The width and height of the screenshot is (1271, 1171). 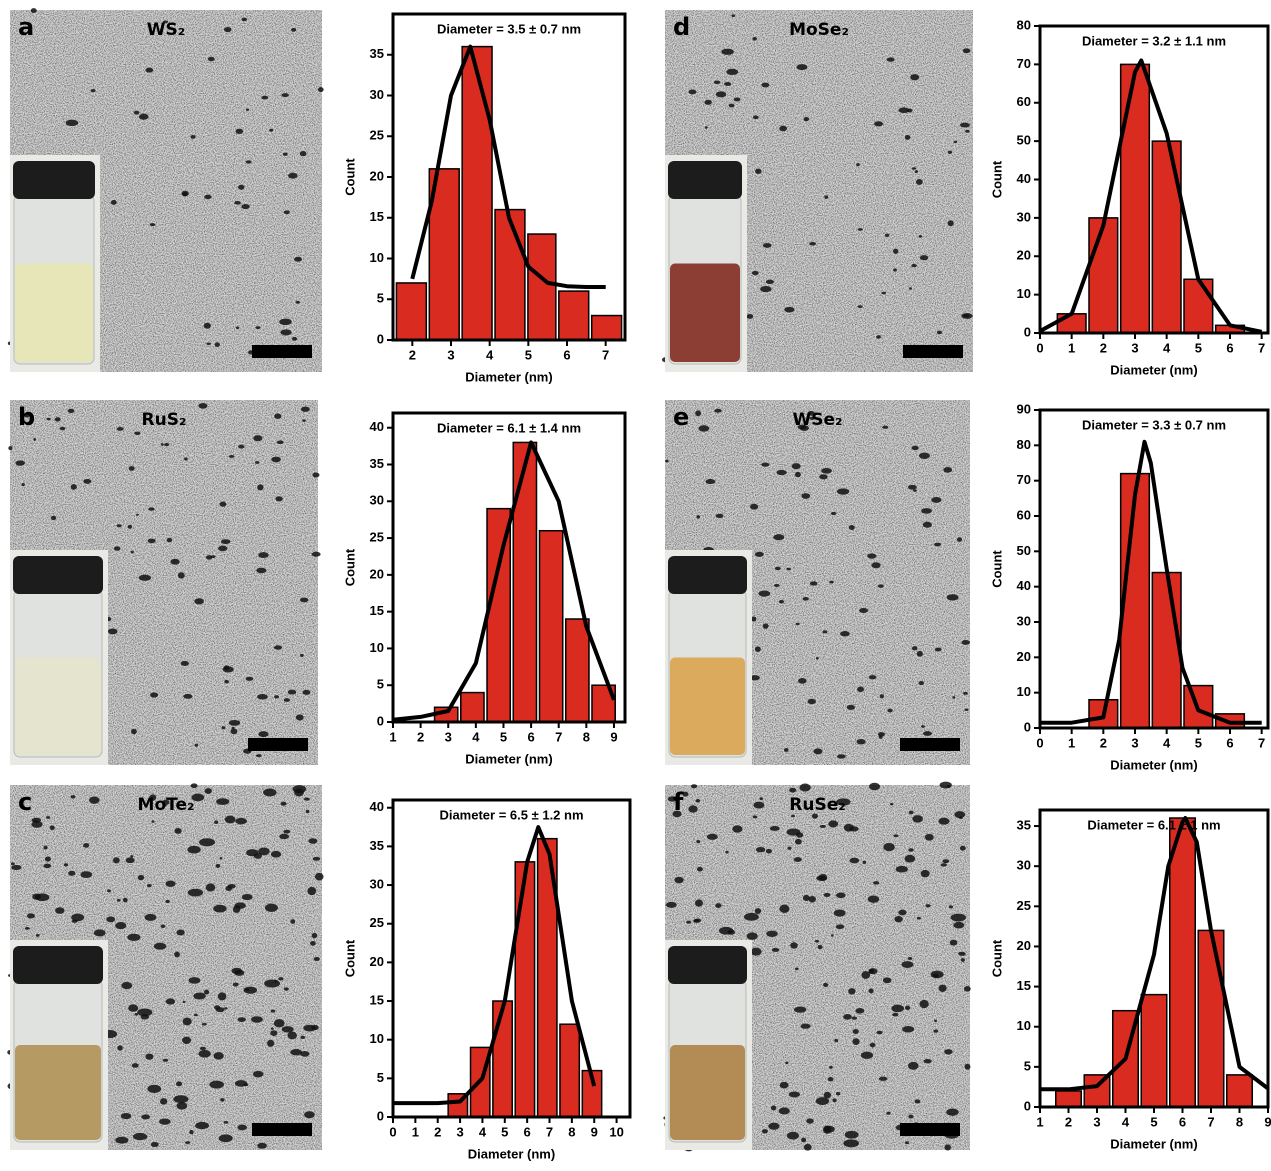 I want to click on y-tick-label: 50, so click(x=1024, y=550).